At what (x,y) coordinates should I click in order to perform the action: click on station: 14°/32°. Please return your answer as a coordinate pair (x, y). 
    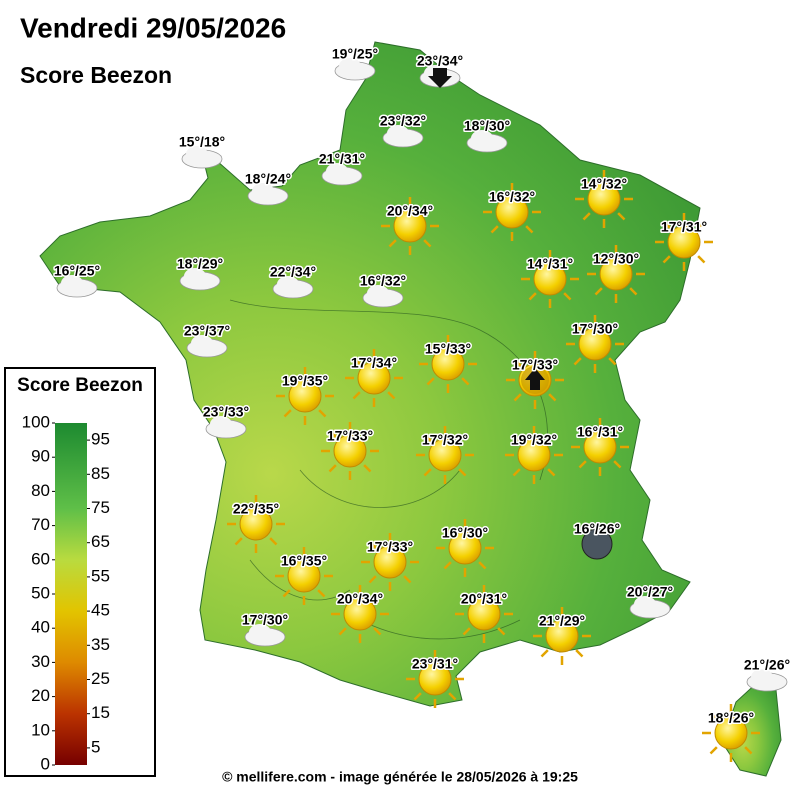
    Looking at the image, I should click on (604, 199).